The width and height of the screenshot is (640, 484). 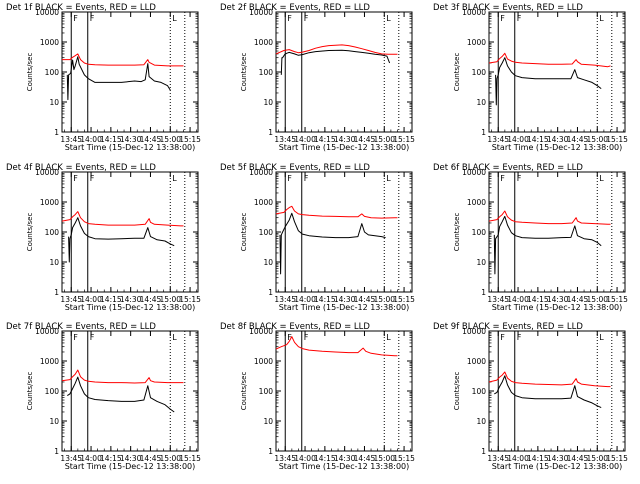 What do you see at coordinates (81, 327) in the screenshot?
I see `chart-title: Det 7f BLACK = Events, RED = LLD` at bounding box center [81, 327].